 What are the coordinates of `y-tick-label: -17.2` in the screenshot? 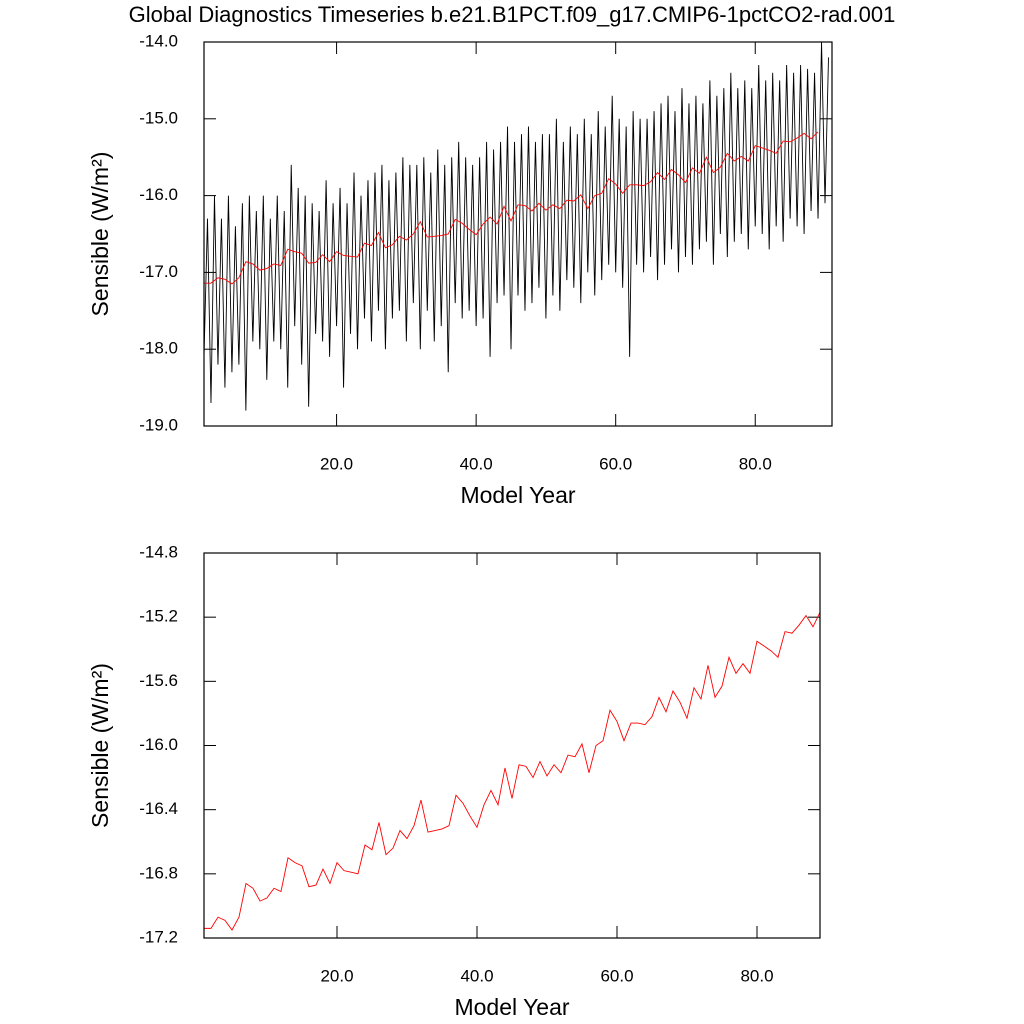 It's located at (158, 936).